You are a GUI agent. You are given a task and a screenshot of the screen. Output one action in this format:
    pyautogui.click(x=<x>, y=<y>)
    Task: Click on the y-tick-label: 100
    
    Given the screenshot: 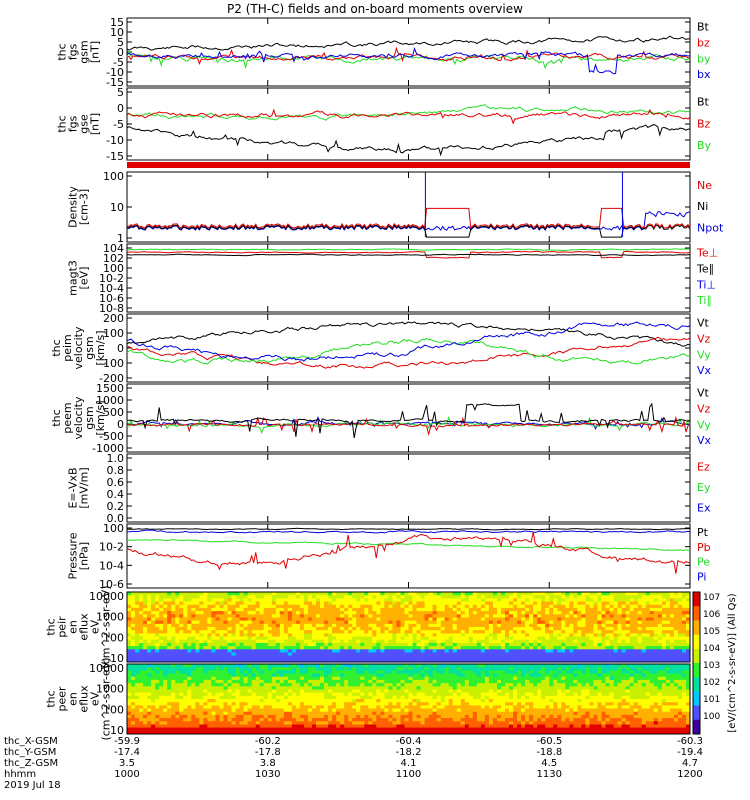 What is the action you would take?
    pyautogui.click(x=113, y=268)
    